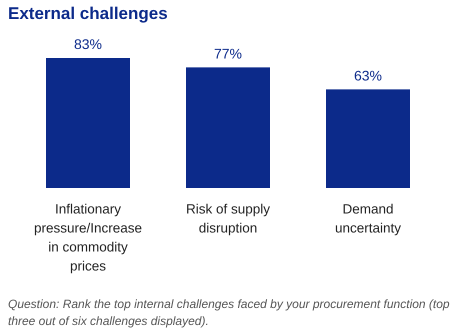  What do you see at coordinates (368, 219) in the screenshot?
I see `x-tick-label: Demand uncertainty` at bounding box center [368, 219].